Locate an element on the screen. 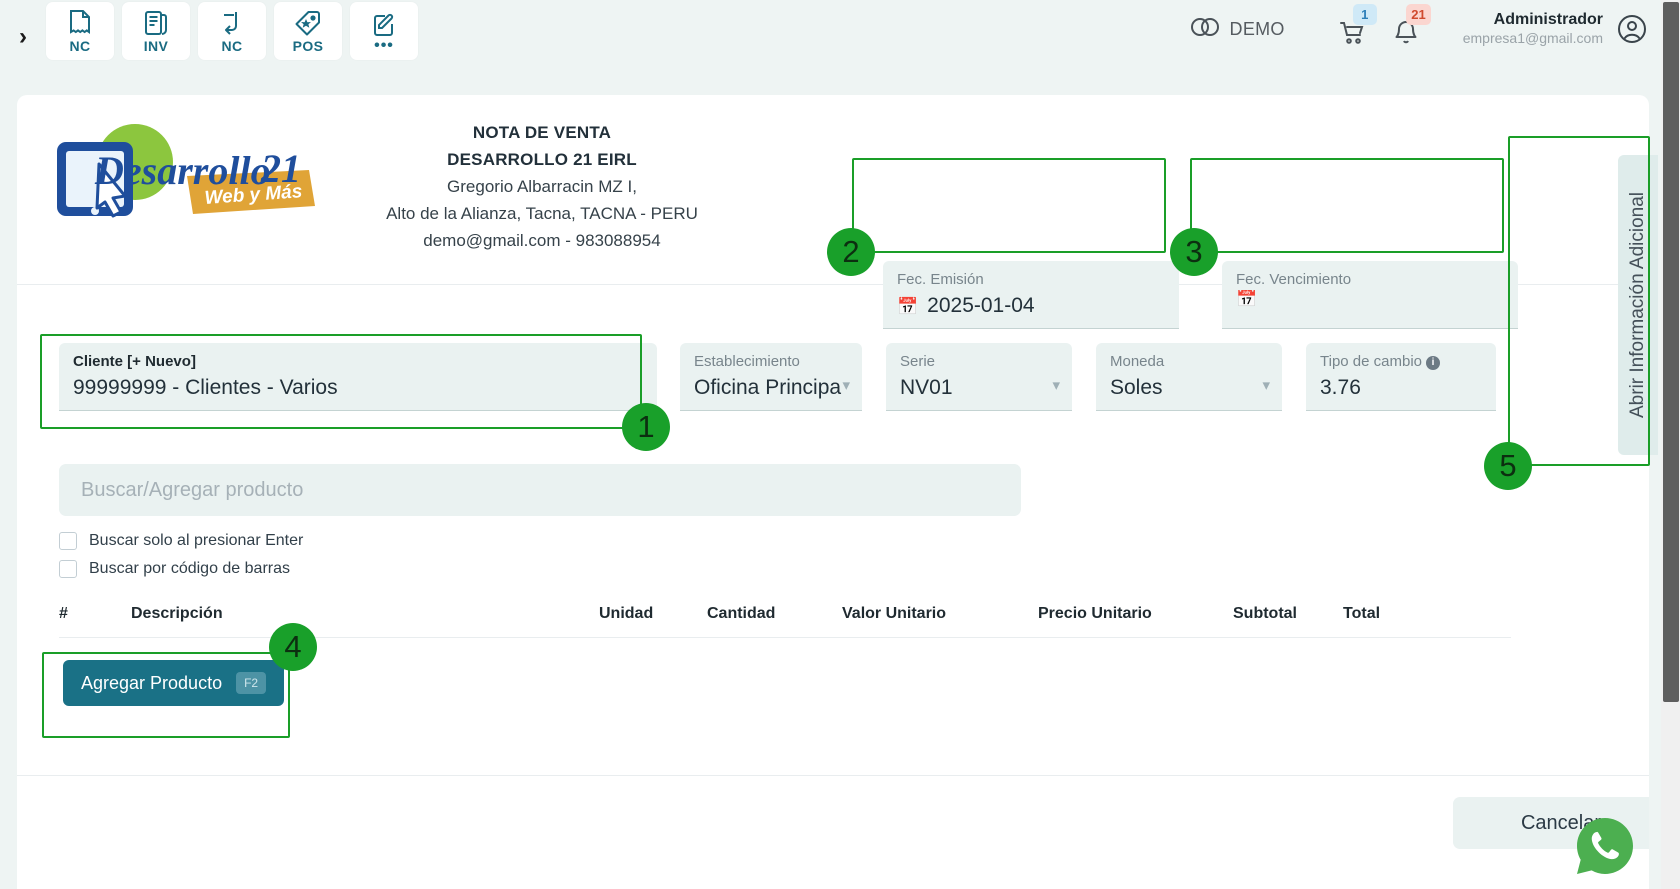 The image size is (1680, 889). user-email: empresa1@gmail.com is located at coordinates (1532, 38).